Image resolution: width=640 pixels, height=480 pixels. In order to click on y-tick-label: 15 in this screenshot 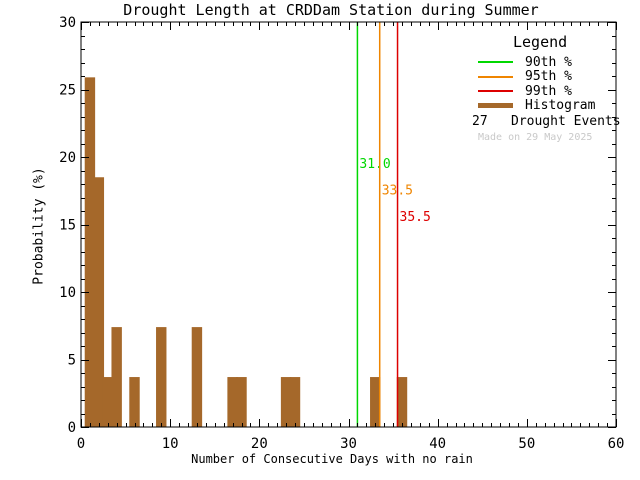, I will do `click(67, 226)`.